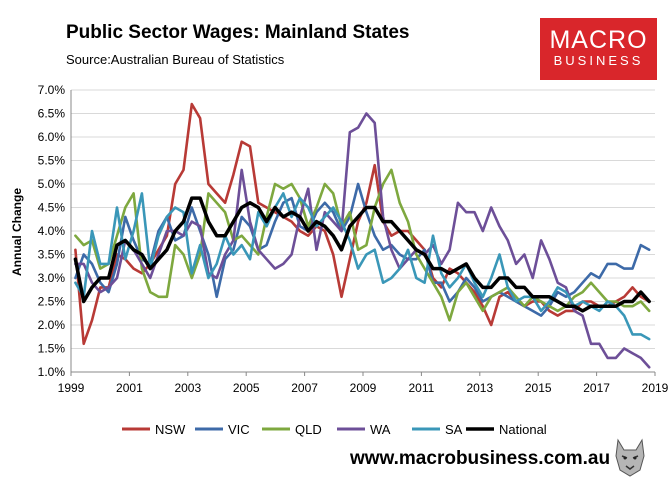  What do you see at coordinates (52, 325) in the screenshot?
I see `y-tick-label: 2.0%` at bounding box center [52, 325].